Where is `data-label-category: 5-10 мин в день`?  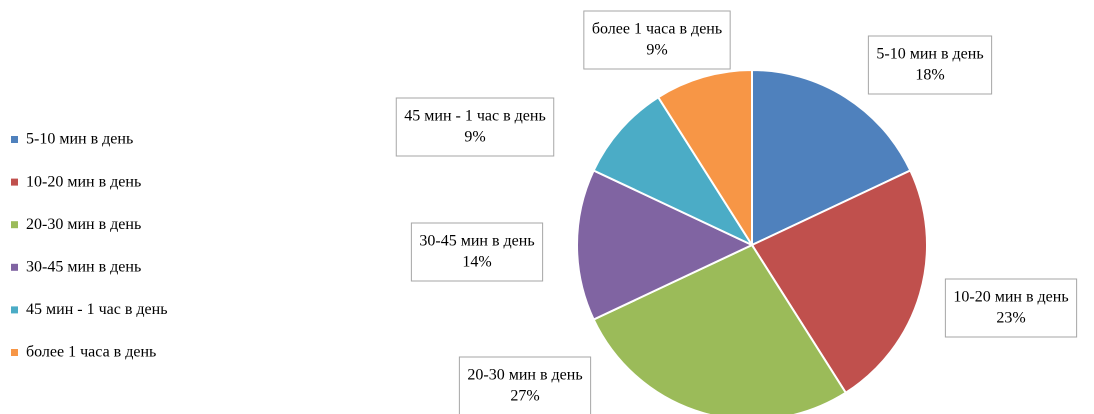
data-label-category: 5-10 мин в день is located at coordinates (929, 54).